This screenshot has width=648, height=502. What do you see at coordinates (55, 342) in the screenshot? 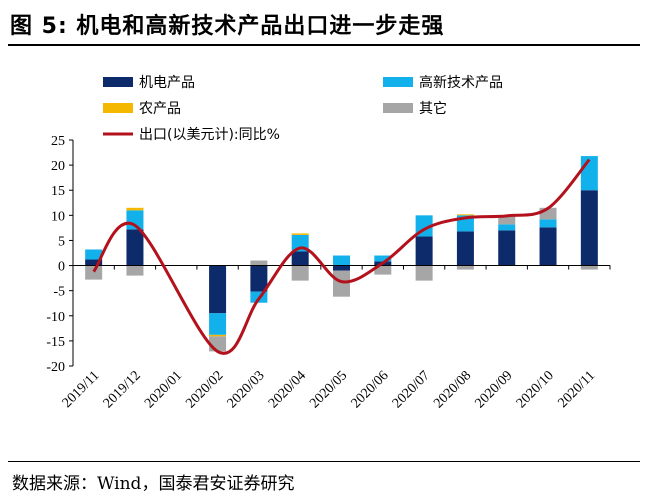
I see `y-tick-label: -15` at bounding box center [55, 342].